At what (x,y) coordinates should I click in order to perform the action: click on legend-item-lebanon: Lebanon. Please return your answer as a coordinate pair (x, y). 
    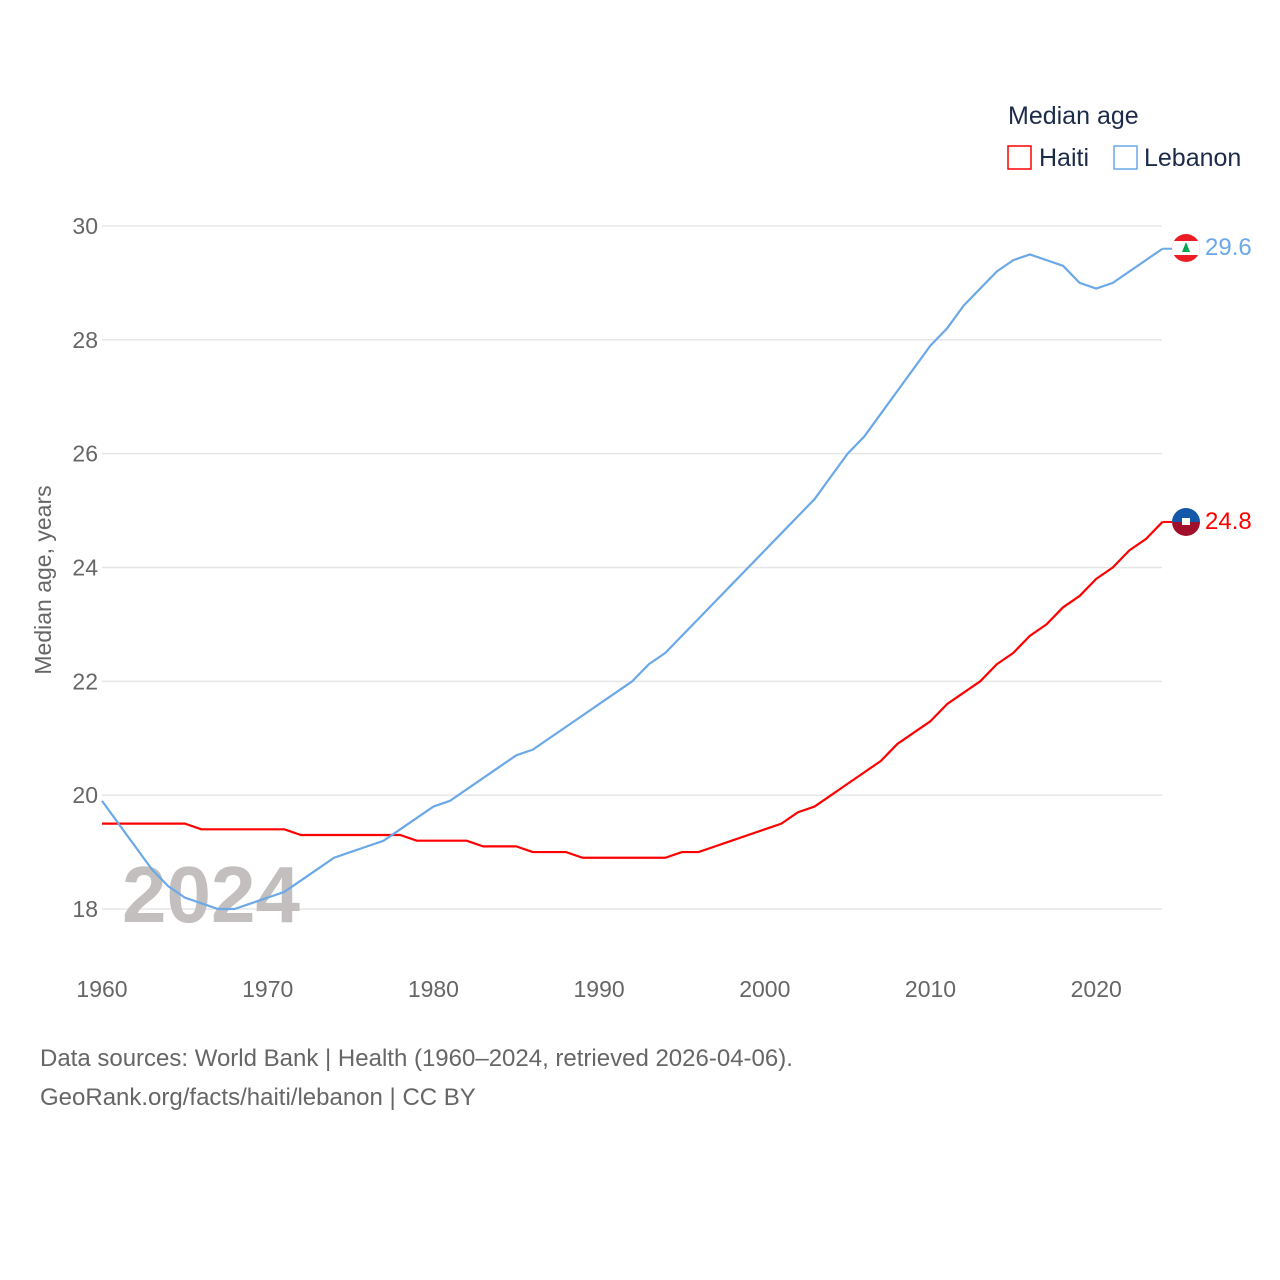
    Looking at the image, I should click on (1177, 158).